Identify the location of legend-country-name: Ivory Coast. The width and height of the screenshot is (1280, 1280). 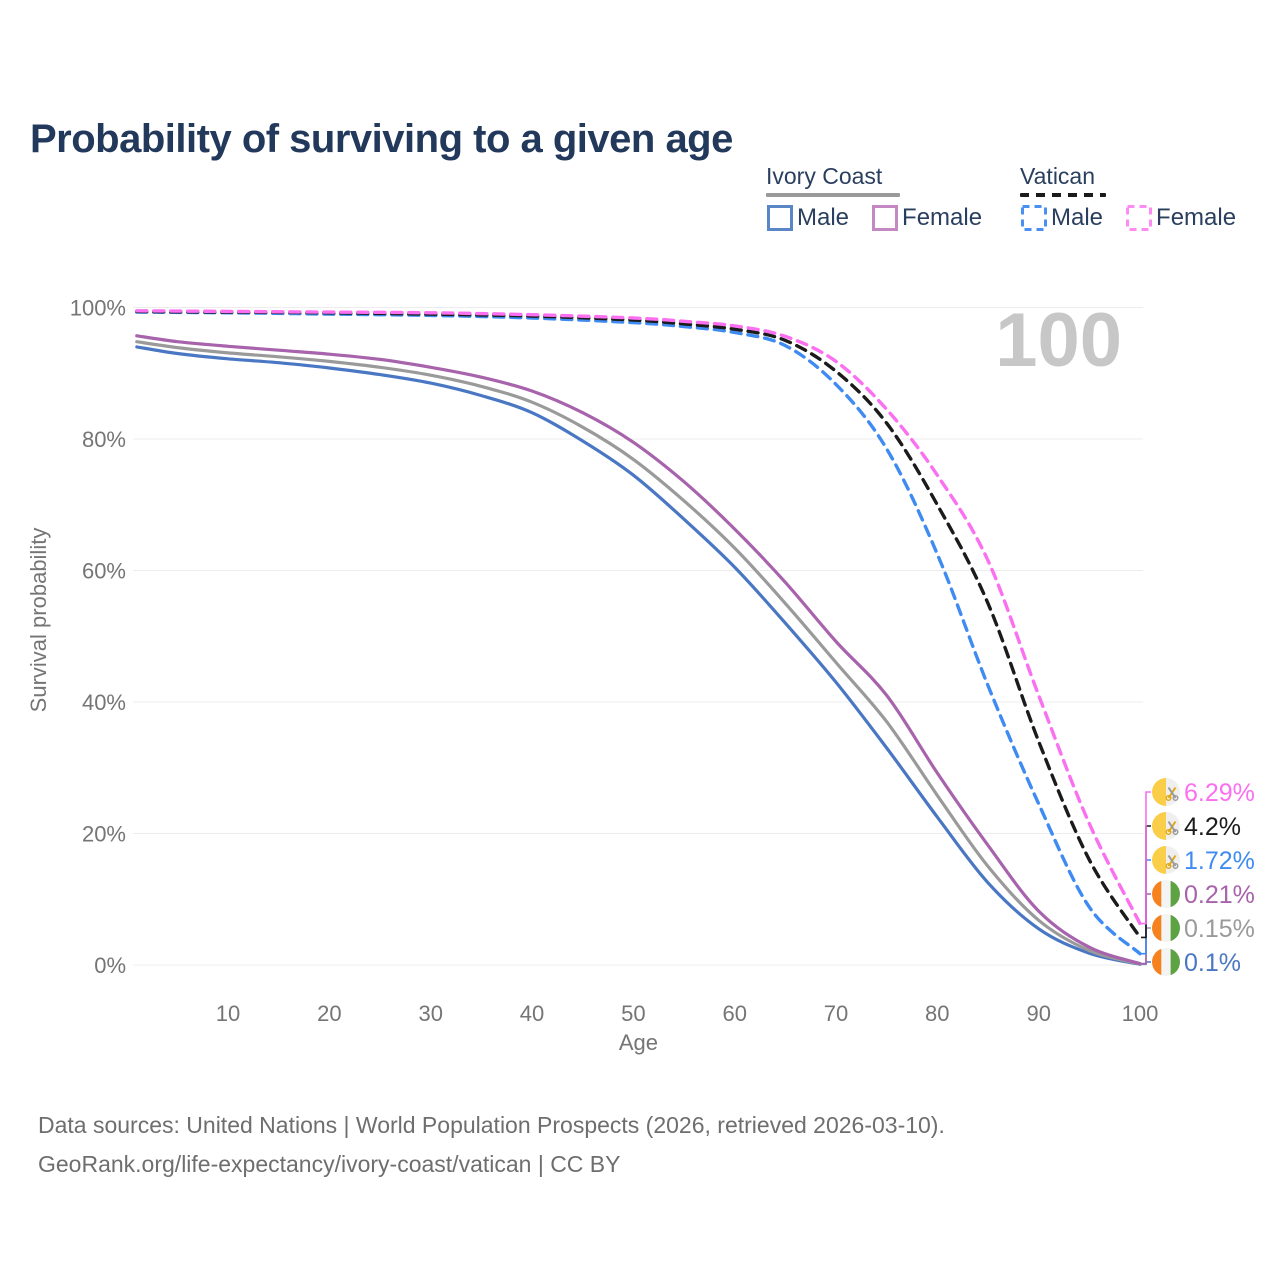
(824, 176).